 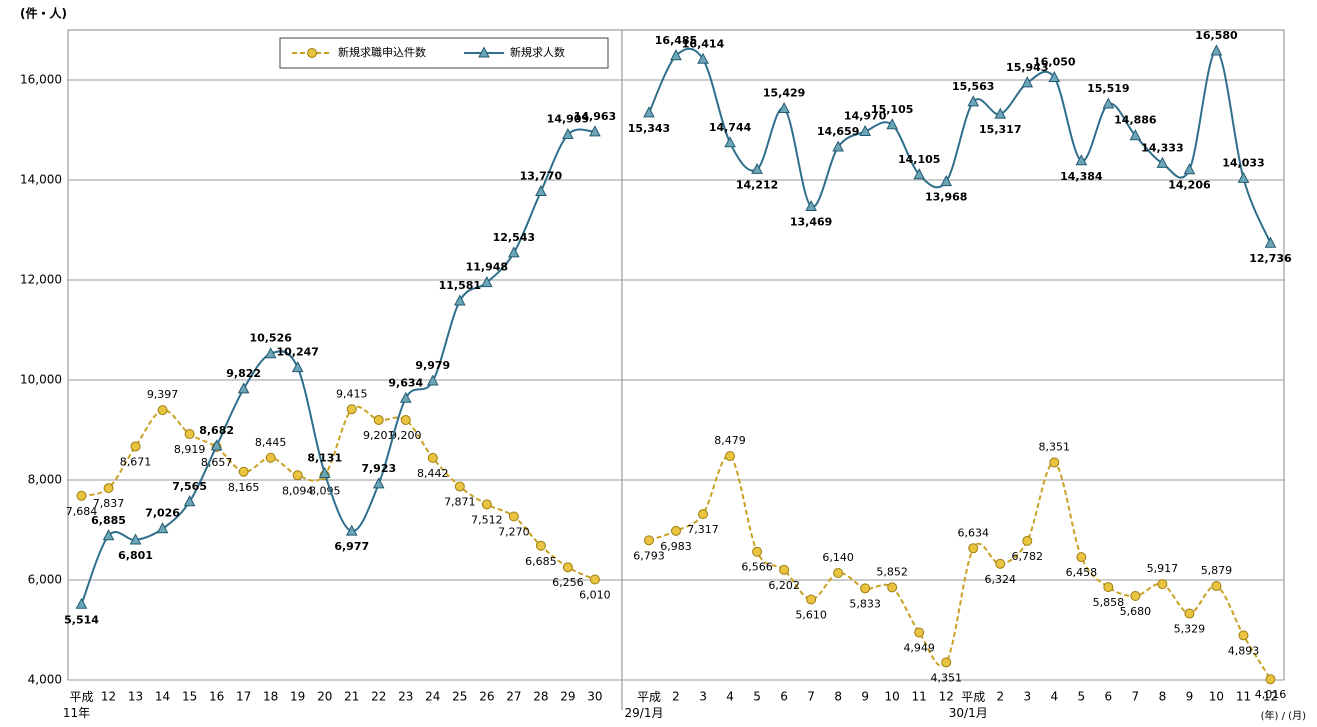 I want to click on data-label: 15,105, so click(x=892, y=109).